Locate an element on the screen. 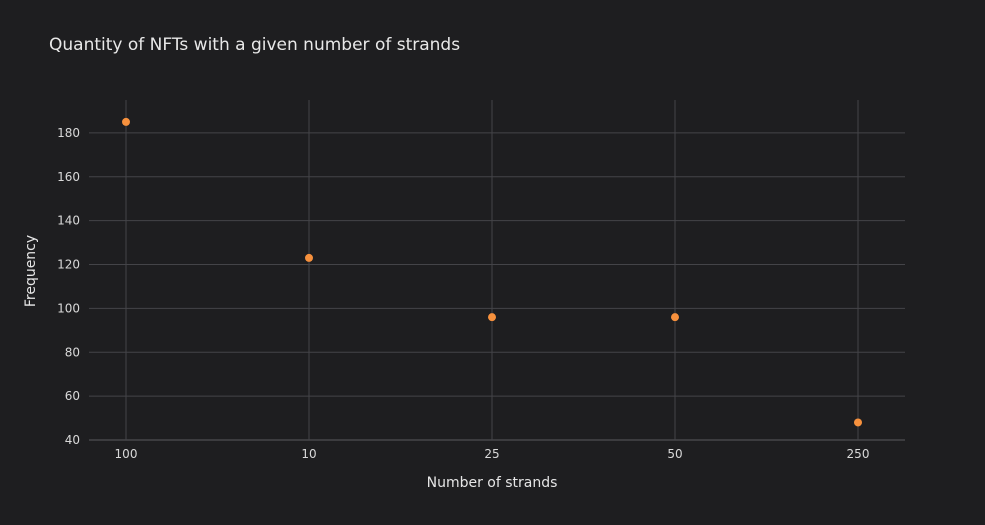  y-tick-label: 160 is located at coordinates (68, 177).